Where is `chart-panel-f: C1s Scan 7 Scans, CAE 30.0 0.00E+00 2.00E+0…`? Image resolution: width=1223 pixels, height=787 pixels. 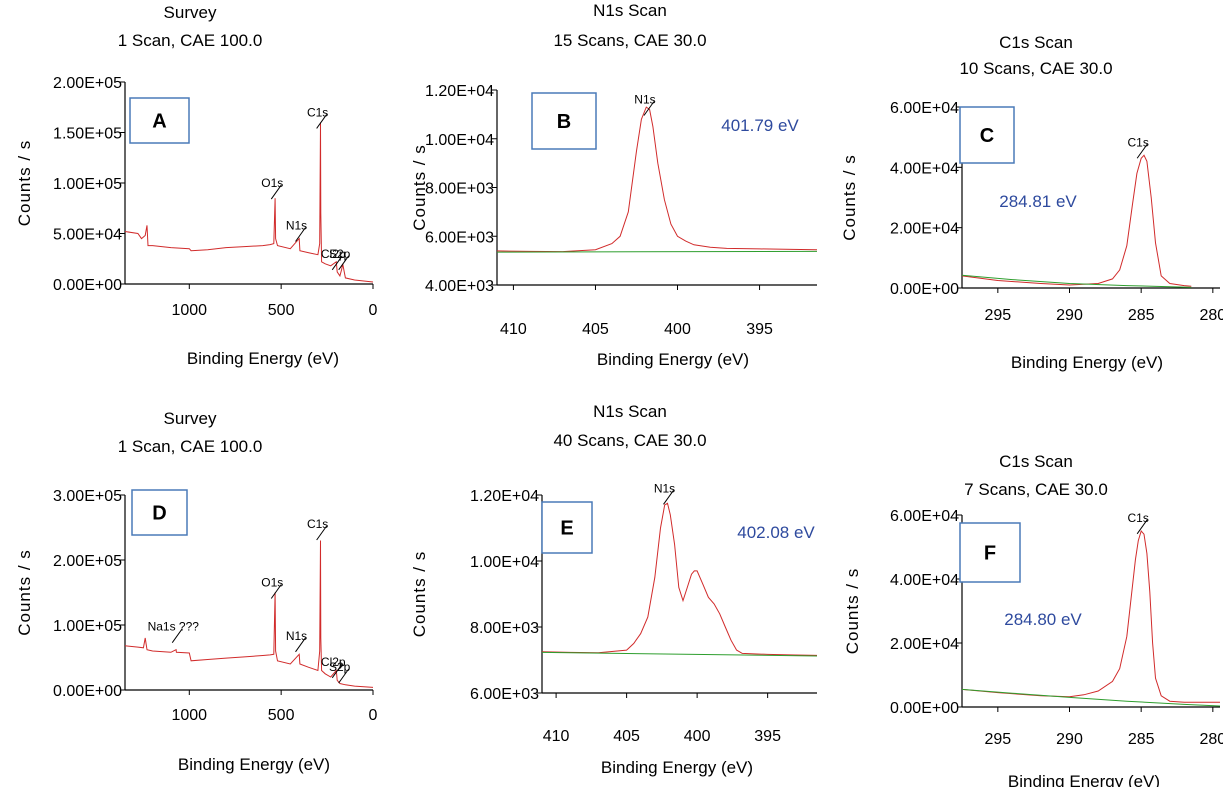 chart-panel-f: C1s Scan 7 Scans, CAE 30.0 0.00E+00 2.00E+0… is located at coordinates (1033, 619).